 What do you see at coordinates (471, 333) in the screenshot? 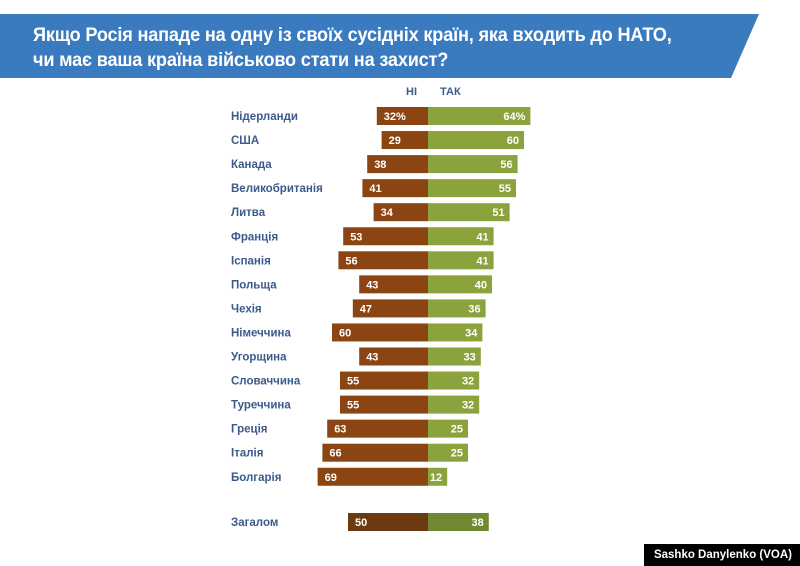
I see `data-label-yes: 34` at bounding box center [471, 333].